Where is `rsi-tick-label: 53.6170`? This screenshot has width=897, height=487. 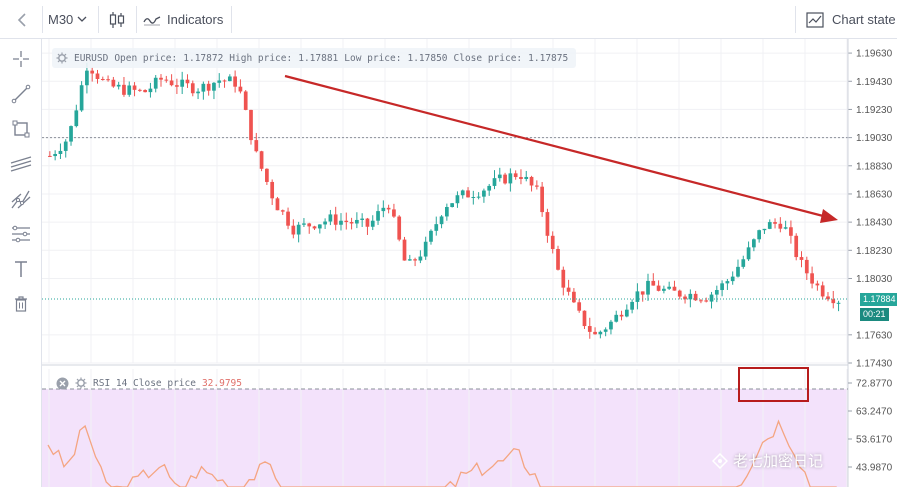 rsi-tick-label: 53.6170 is located at coordinates (874, 440).